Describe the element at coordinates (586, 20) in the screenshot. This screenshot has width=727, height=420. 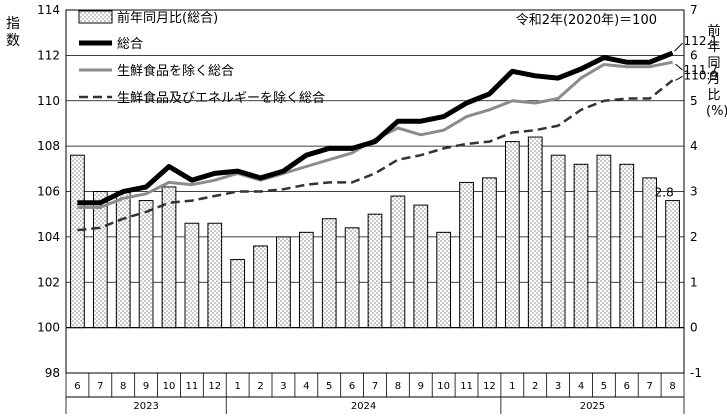
I see `base-note: 令和2年(2020年)＝100` at that location.